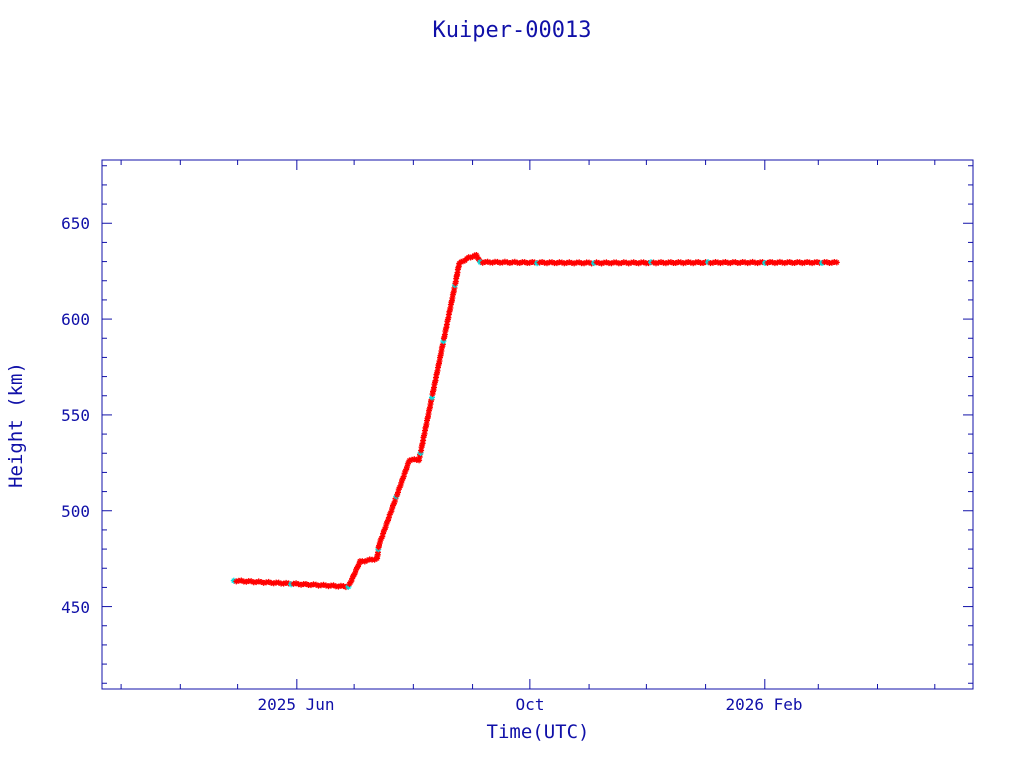  I want to click on y-tick-label: 550, so click(75, 415).